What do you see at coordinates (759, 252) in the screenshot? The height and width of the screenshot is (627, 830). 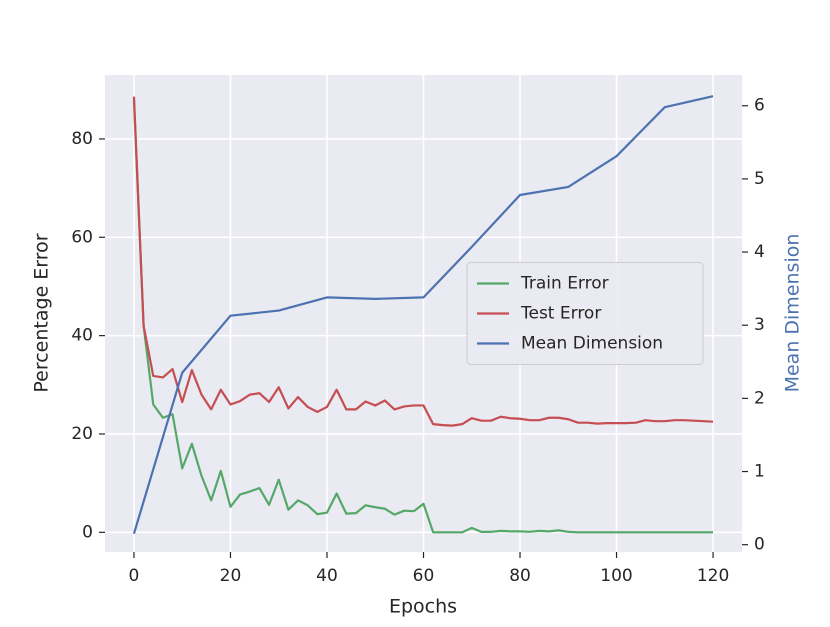 I see `y2-tick-label: 4` at bounding box center [759, 252].